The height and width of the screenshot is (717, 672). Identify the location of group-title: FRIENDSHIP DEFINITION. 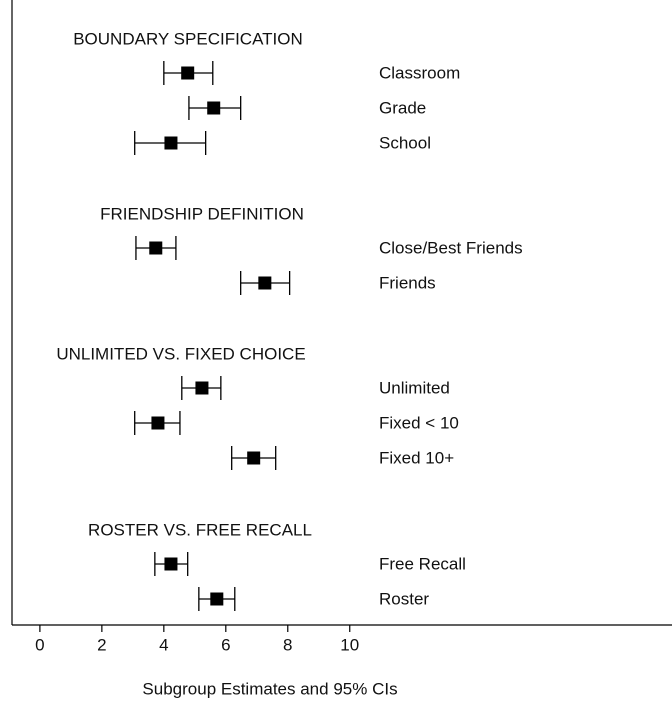
(202, 213).